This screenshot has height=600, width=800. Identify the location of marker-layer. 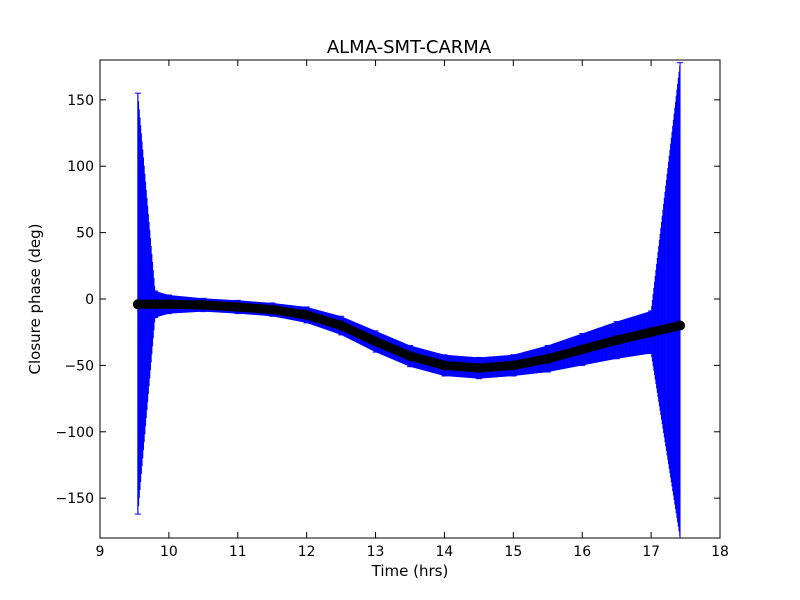
(409, 336).